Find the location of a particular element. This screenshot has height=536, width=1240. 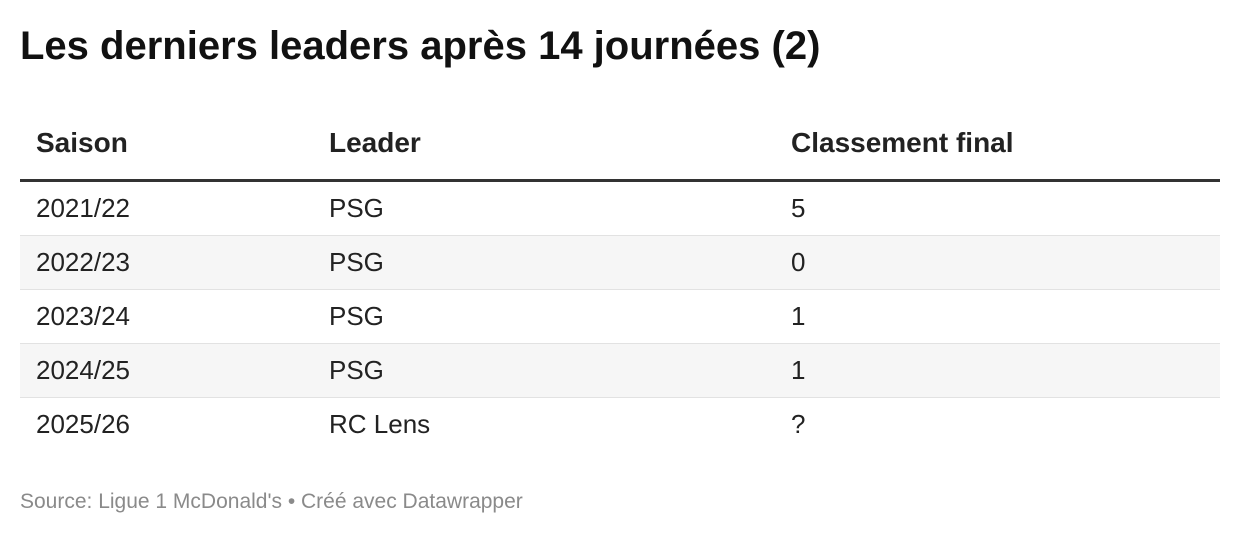

cell-classement: 5 is located at coordinates (798, 208).